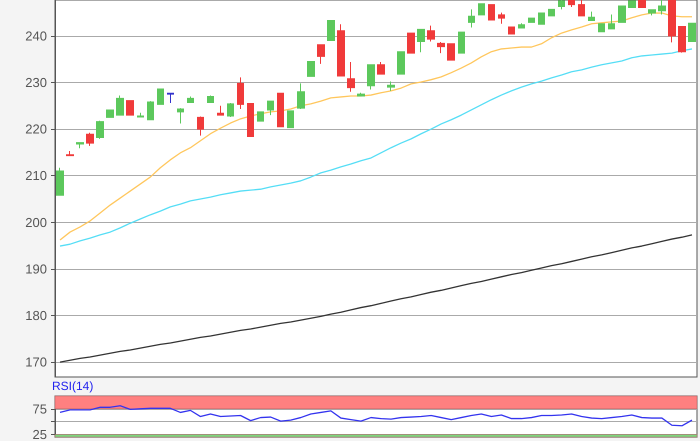 The image size is (700, 441). Describe the element at coordinates (39, 408) in the screenshot. I see `y-tick-label: 75` at that location.